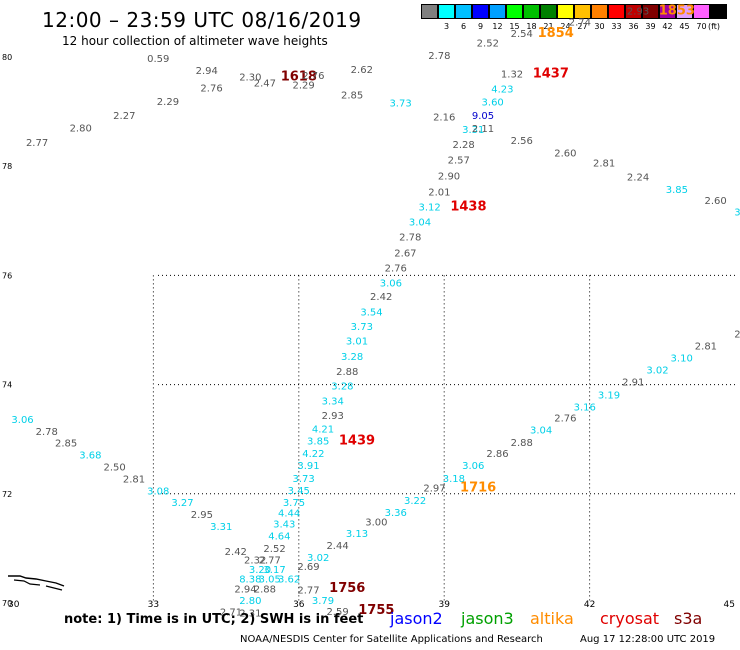 The width and height of the screenshot is (740, 650). I want to click on pass-time-label: 1755, so click(376, 610).